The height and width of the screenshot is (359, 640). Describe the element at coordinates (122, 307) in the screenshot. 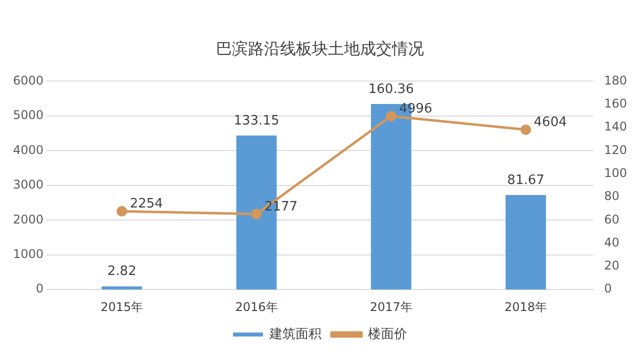

I see `x-tick-label: 2015年` at that location.